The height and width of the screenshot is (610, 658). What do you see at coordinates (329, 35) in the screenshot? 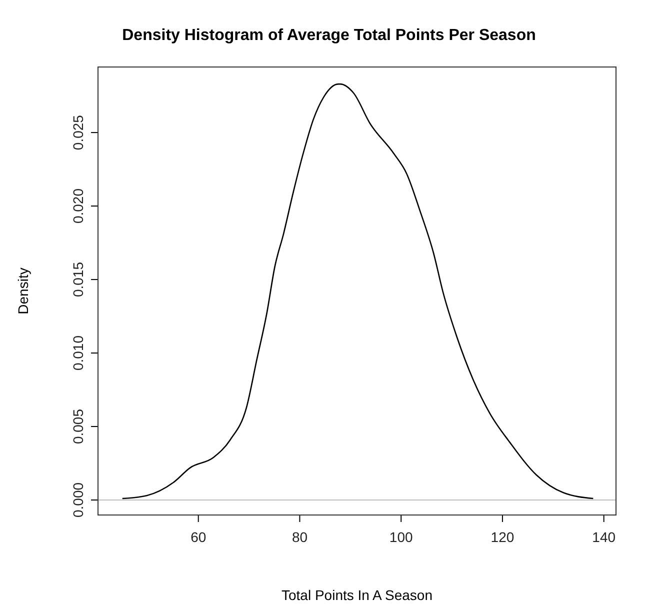
I see `chart-title: Density Histogram of Average Total Points Per Season` at bounding box center [329, 35].